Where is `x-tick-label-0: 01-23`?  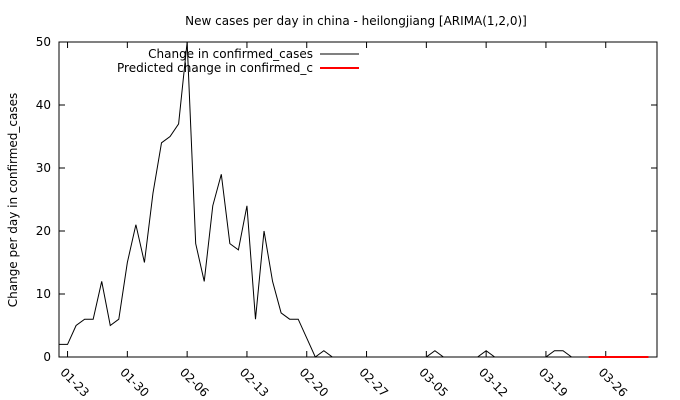 x-tick-label-0: 01-23 is located at coordinates (74, 382).